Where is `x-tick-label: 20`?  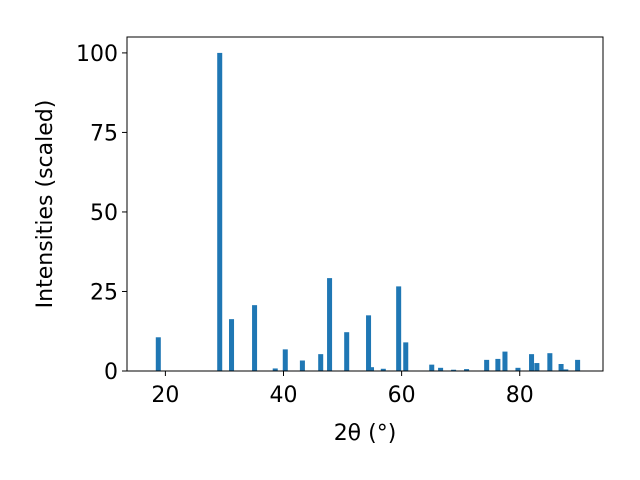
x-tick-label: 20 is located at coordinates (165, 395).